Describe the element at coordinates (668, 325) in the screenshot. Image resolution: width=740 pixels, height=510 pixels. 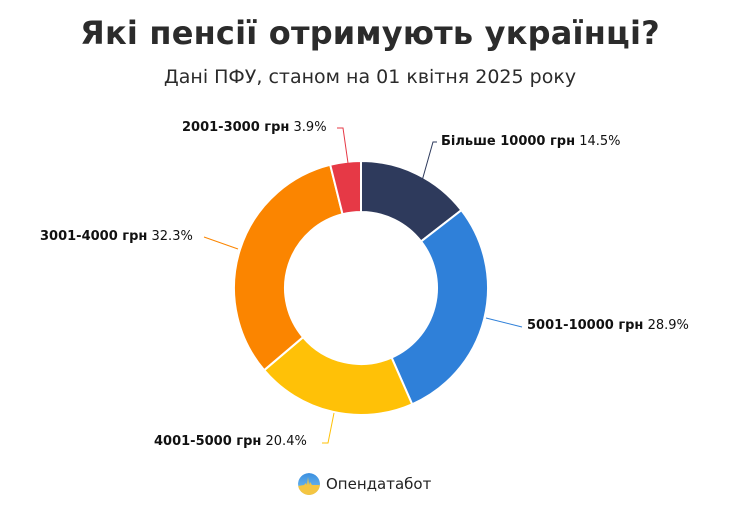
I see `slice-percent: 28.9%` at that location.